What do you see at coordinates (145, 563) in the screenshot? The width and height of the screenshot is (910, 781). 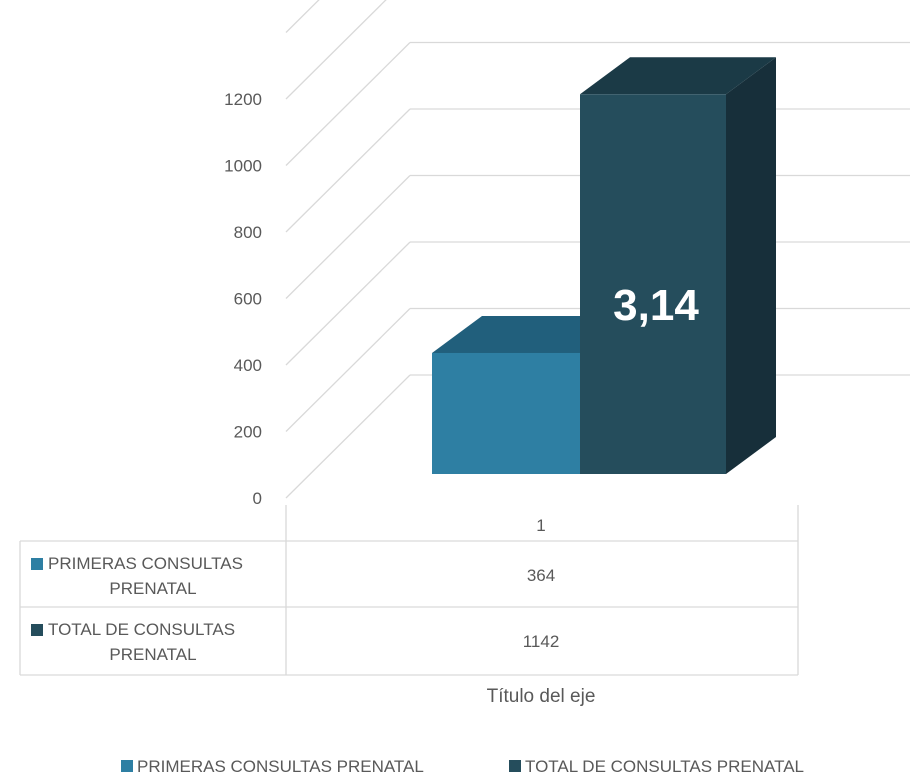 I see `table-row-label: PRIMERAS CONSULTAS` at bounding box center [145, 563].